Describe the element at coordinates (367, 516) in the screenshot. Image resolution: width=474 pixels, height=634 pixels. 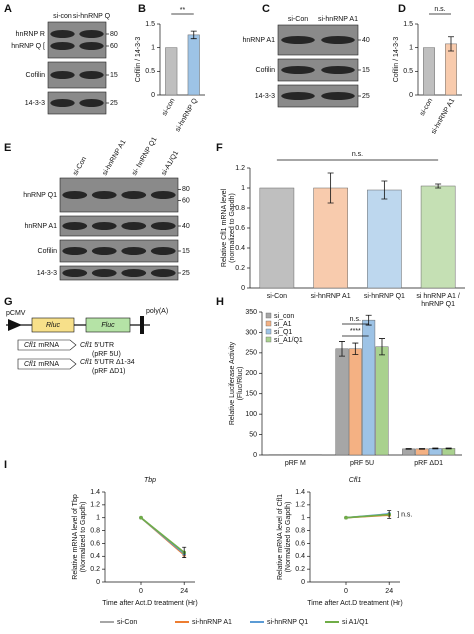
I see `series-line` at that location.